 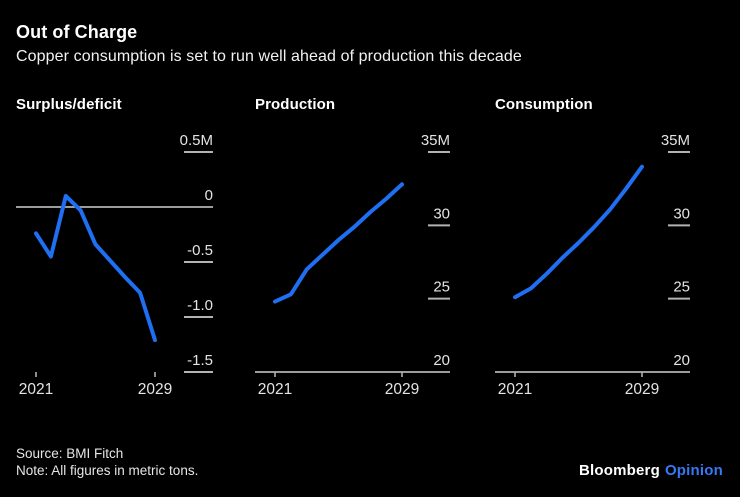 What do you see at coordinates (70, 453) in the screenshot?
I see `source-note: Source: BMI Fitch` at bounding box center [70, 453].